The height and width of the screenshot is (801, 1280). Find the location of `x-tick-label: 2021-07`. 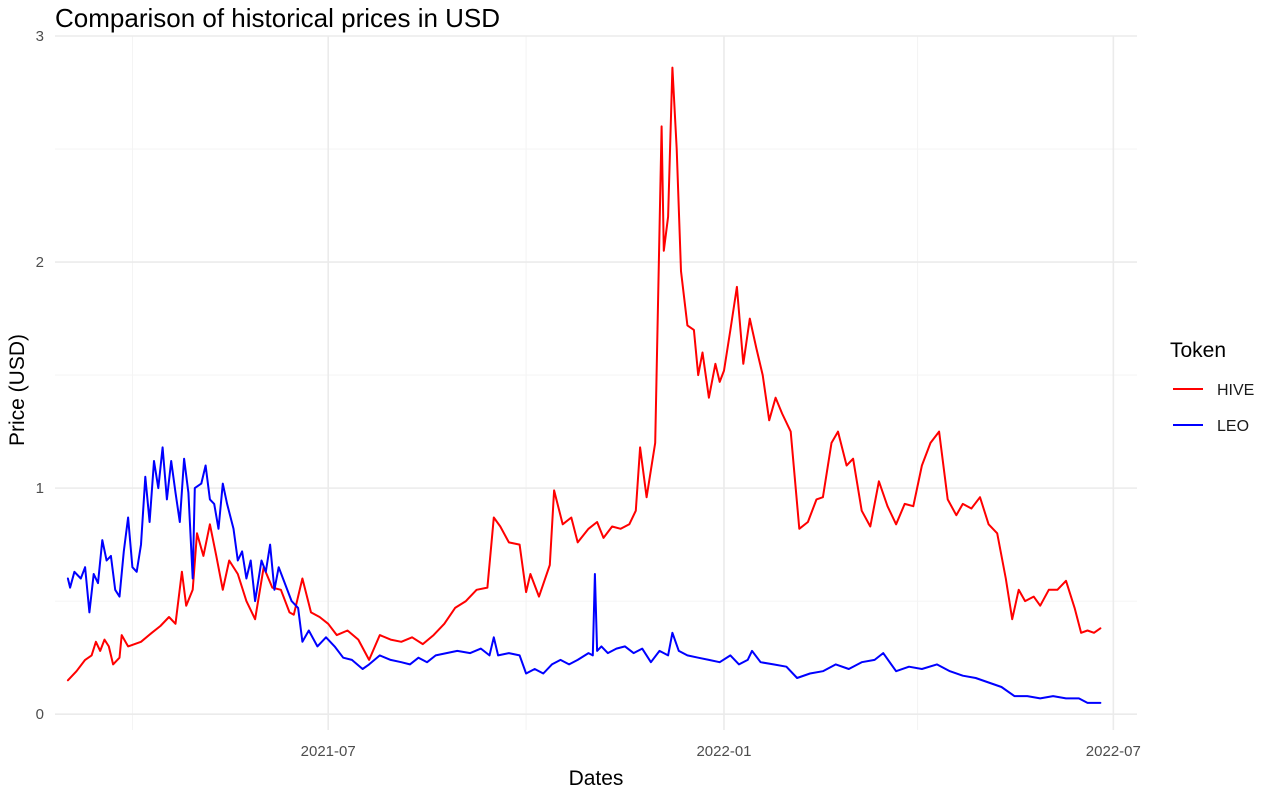

x-tick-label: 2021-07 is located at coordinates (328, 751).